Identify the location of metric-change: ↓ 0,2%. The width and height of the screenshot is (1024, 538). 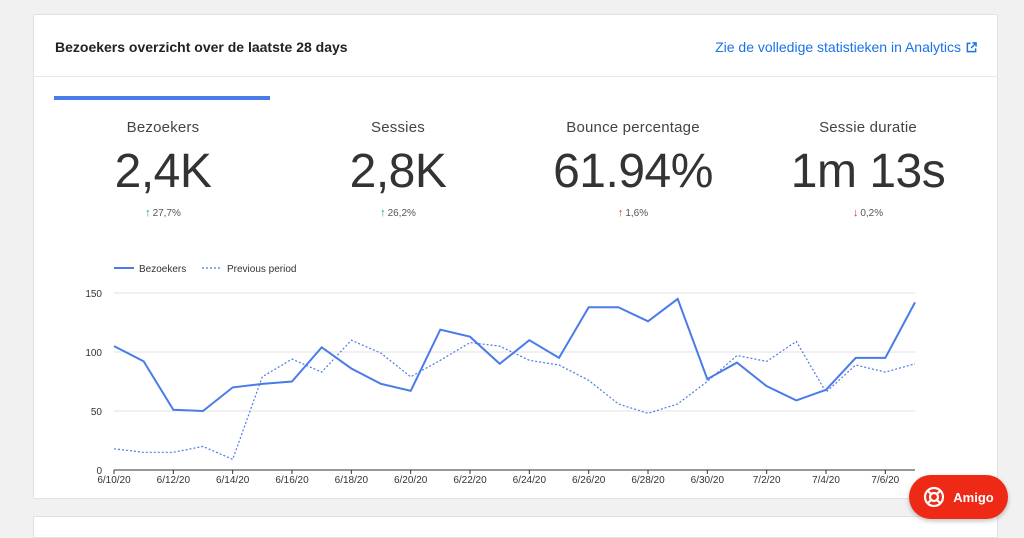
(868, 213).